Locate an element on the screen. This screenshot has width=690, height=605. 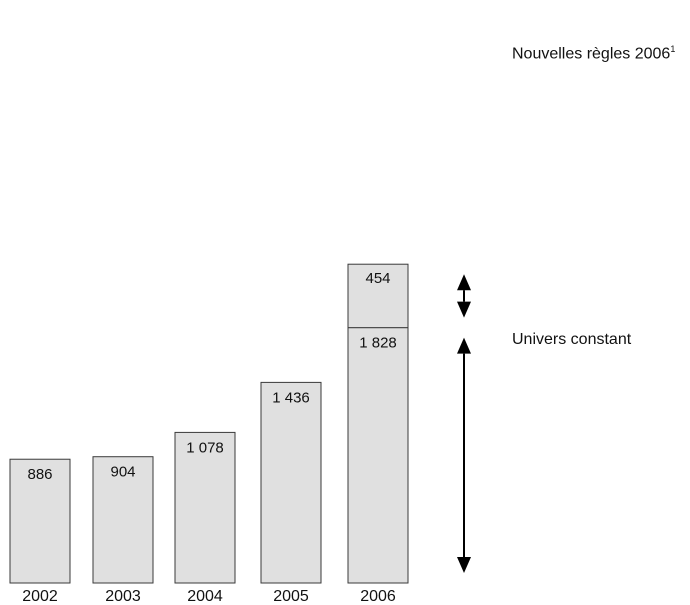
x-tick-2005: 2005 is located at coordinates (291, 596).